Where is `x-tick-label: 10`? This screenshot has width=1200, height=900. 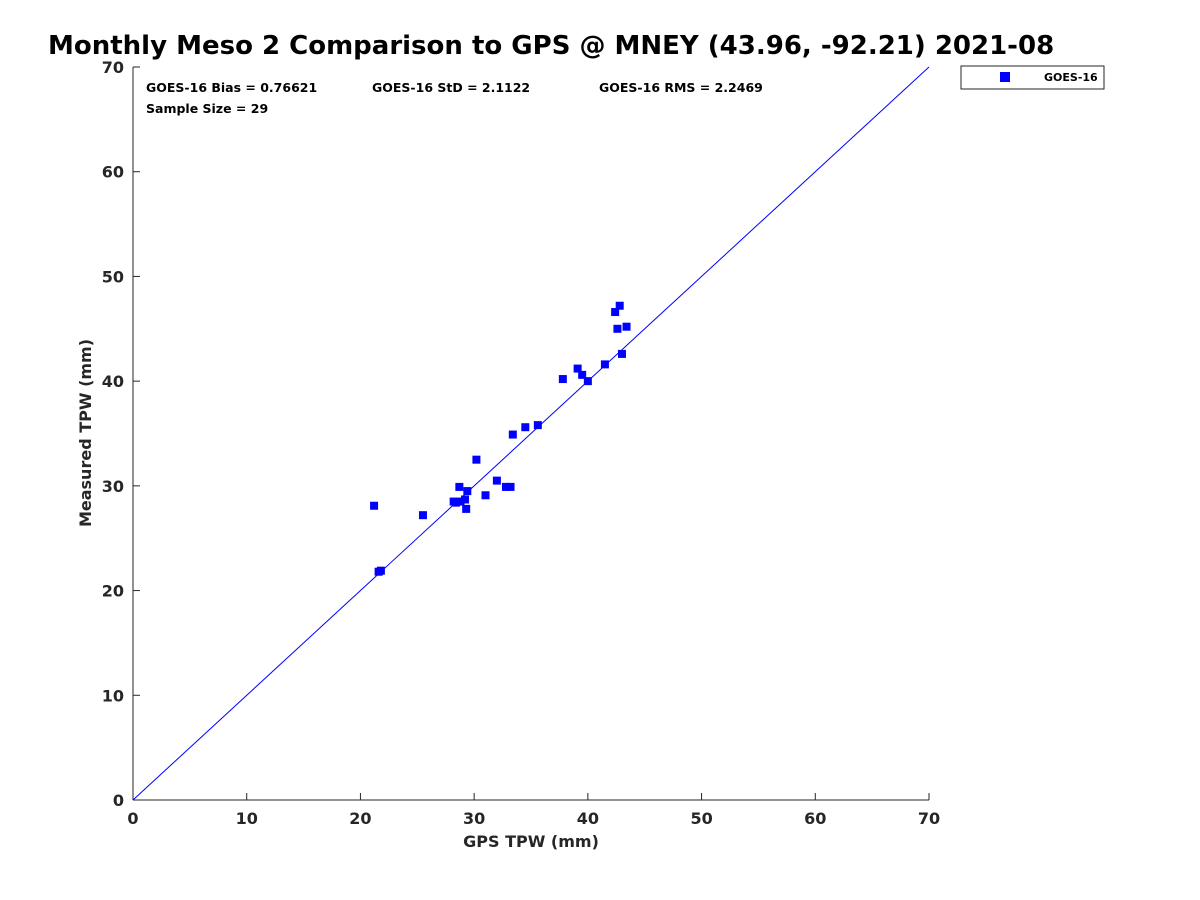
x-tick-label: 10 is located at coordinates (247, 818).